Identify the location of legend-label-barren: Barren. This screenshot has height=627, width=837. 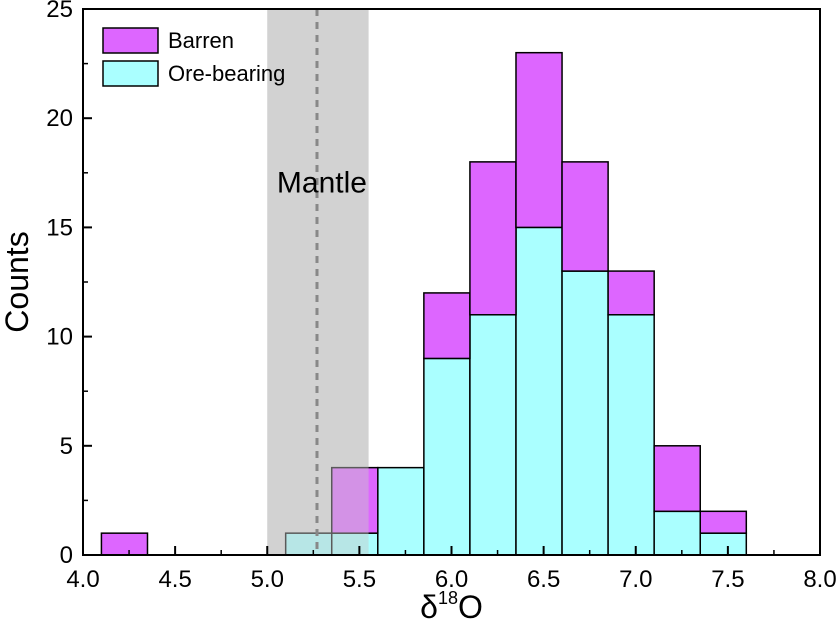
(201, 40).